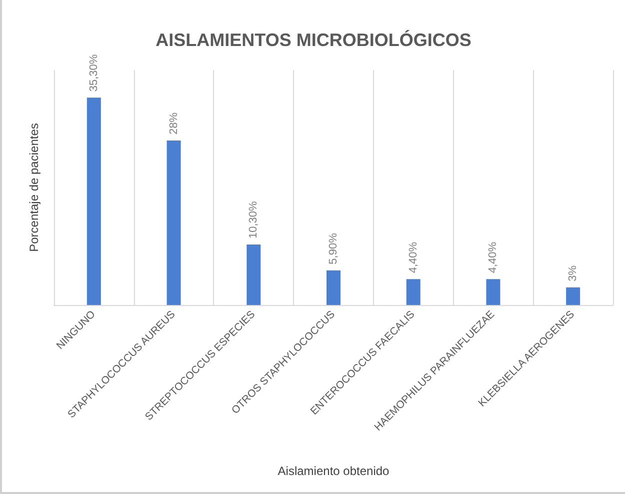 The image size is (625, 494). What do you see at coordinates (174, 123) in the screenshot?
I see `data-label: 28%` at bounding box center [174, 123].